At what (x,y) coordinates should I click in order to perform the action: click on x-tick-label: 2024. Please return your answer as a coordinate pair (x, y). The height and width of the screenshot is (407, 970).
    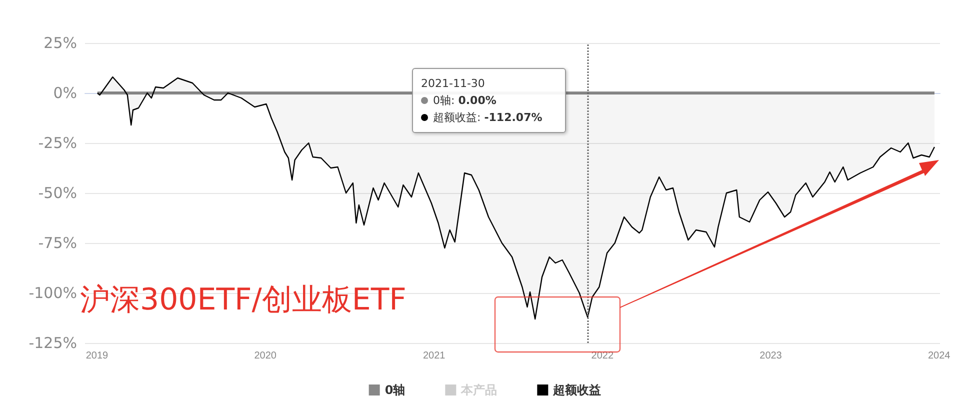
    Looking at the image, I should click on (939, 356).